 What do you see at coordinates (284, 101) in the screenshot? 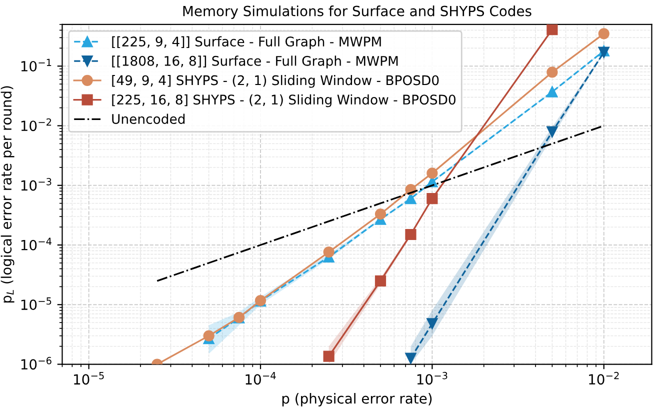
I see `legend-label: [225, 16, 8] SHYPS - (2, 1) Sliding Window - BPOSD0` at bounding box center [284, 101].